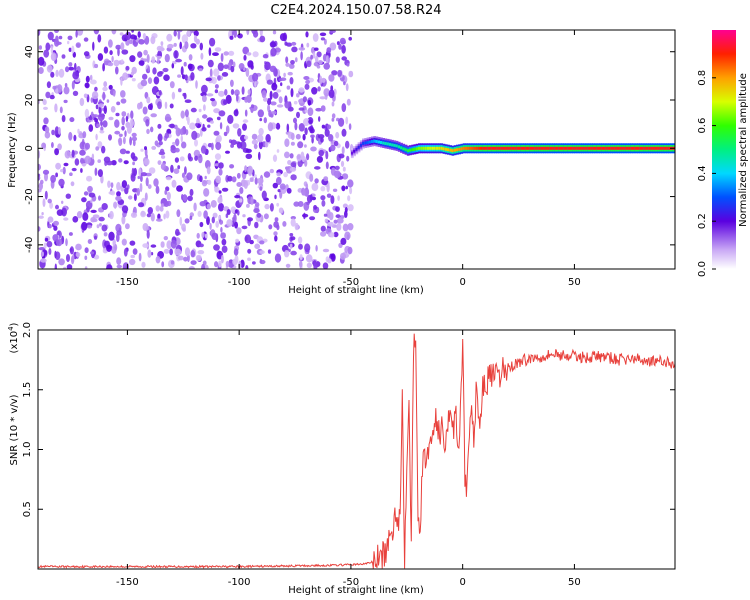 This screenshot has height=600, width=750. Describe the element at coordinates (14, 342) in the screenshot. I see `scale-prefix: (x10` at that location.